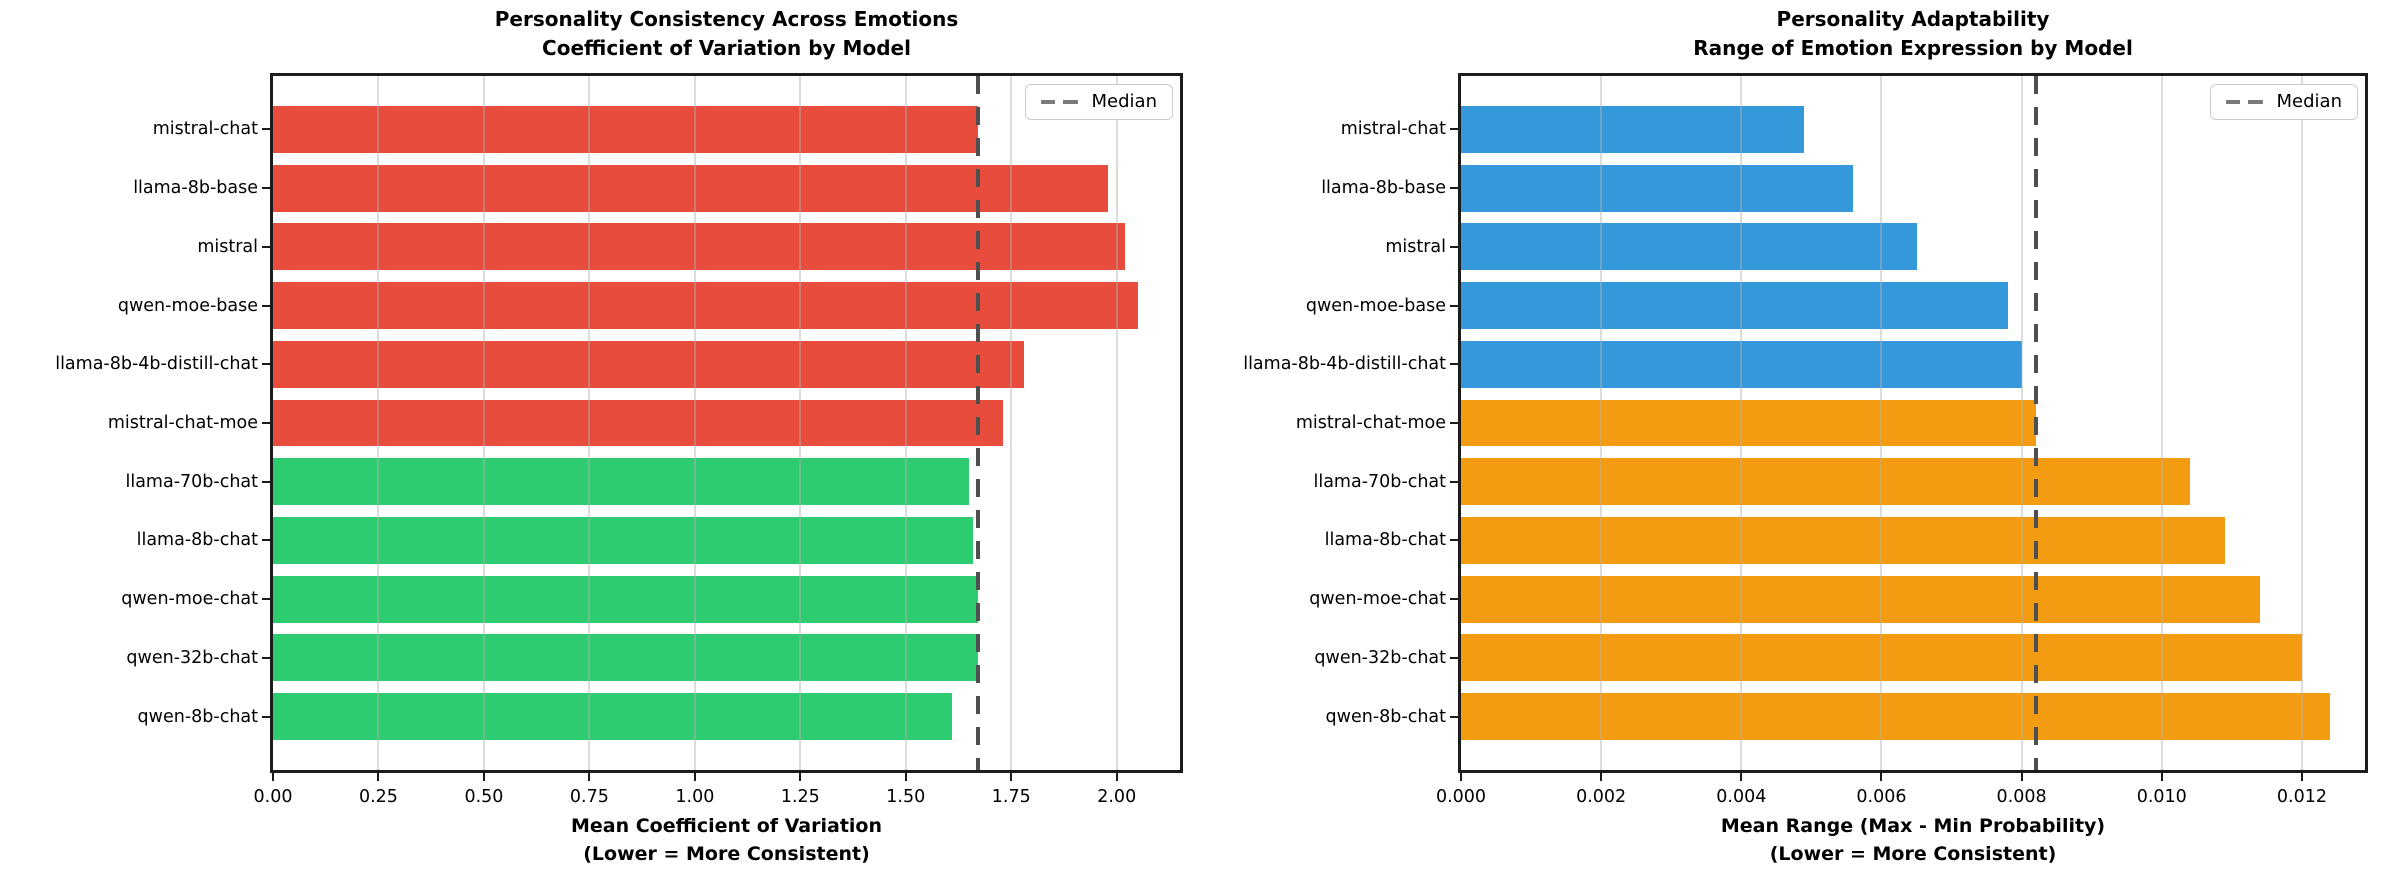  Describe the element at coordinates (156, 364) in the screenshot. I see `y-tick-label: llama-8b-4b-distill-chat` at that location.